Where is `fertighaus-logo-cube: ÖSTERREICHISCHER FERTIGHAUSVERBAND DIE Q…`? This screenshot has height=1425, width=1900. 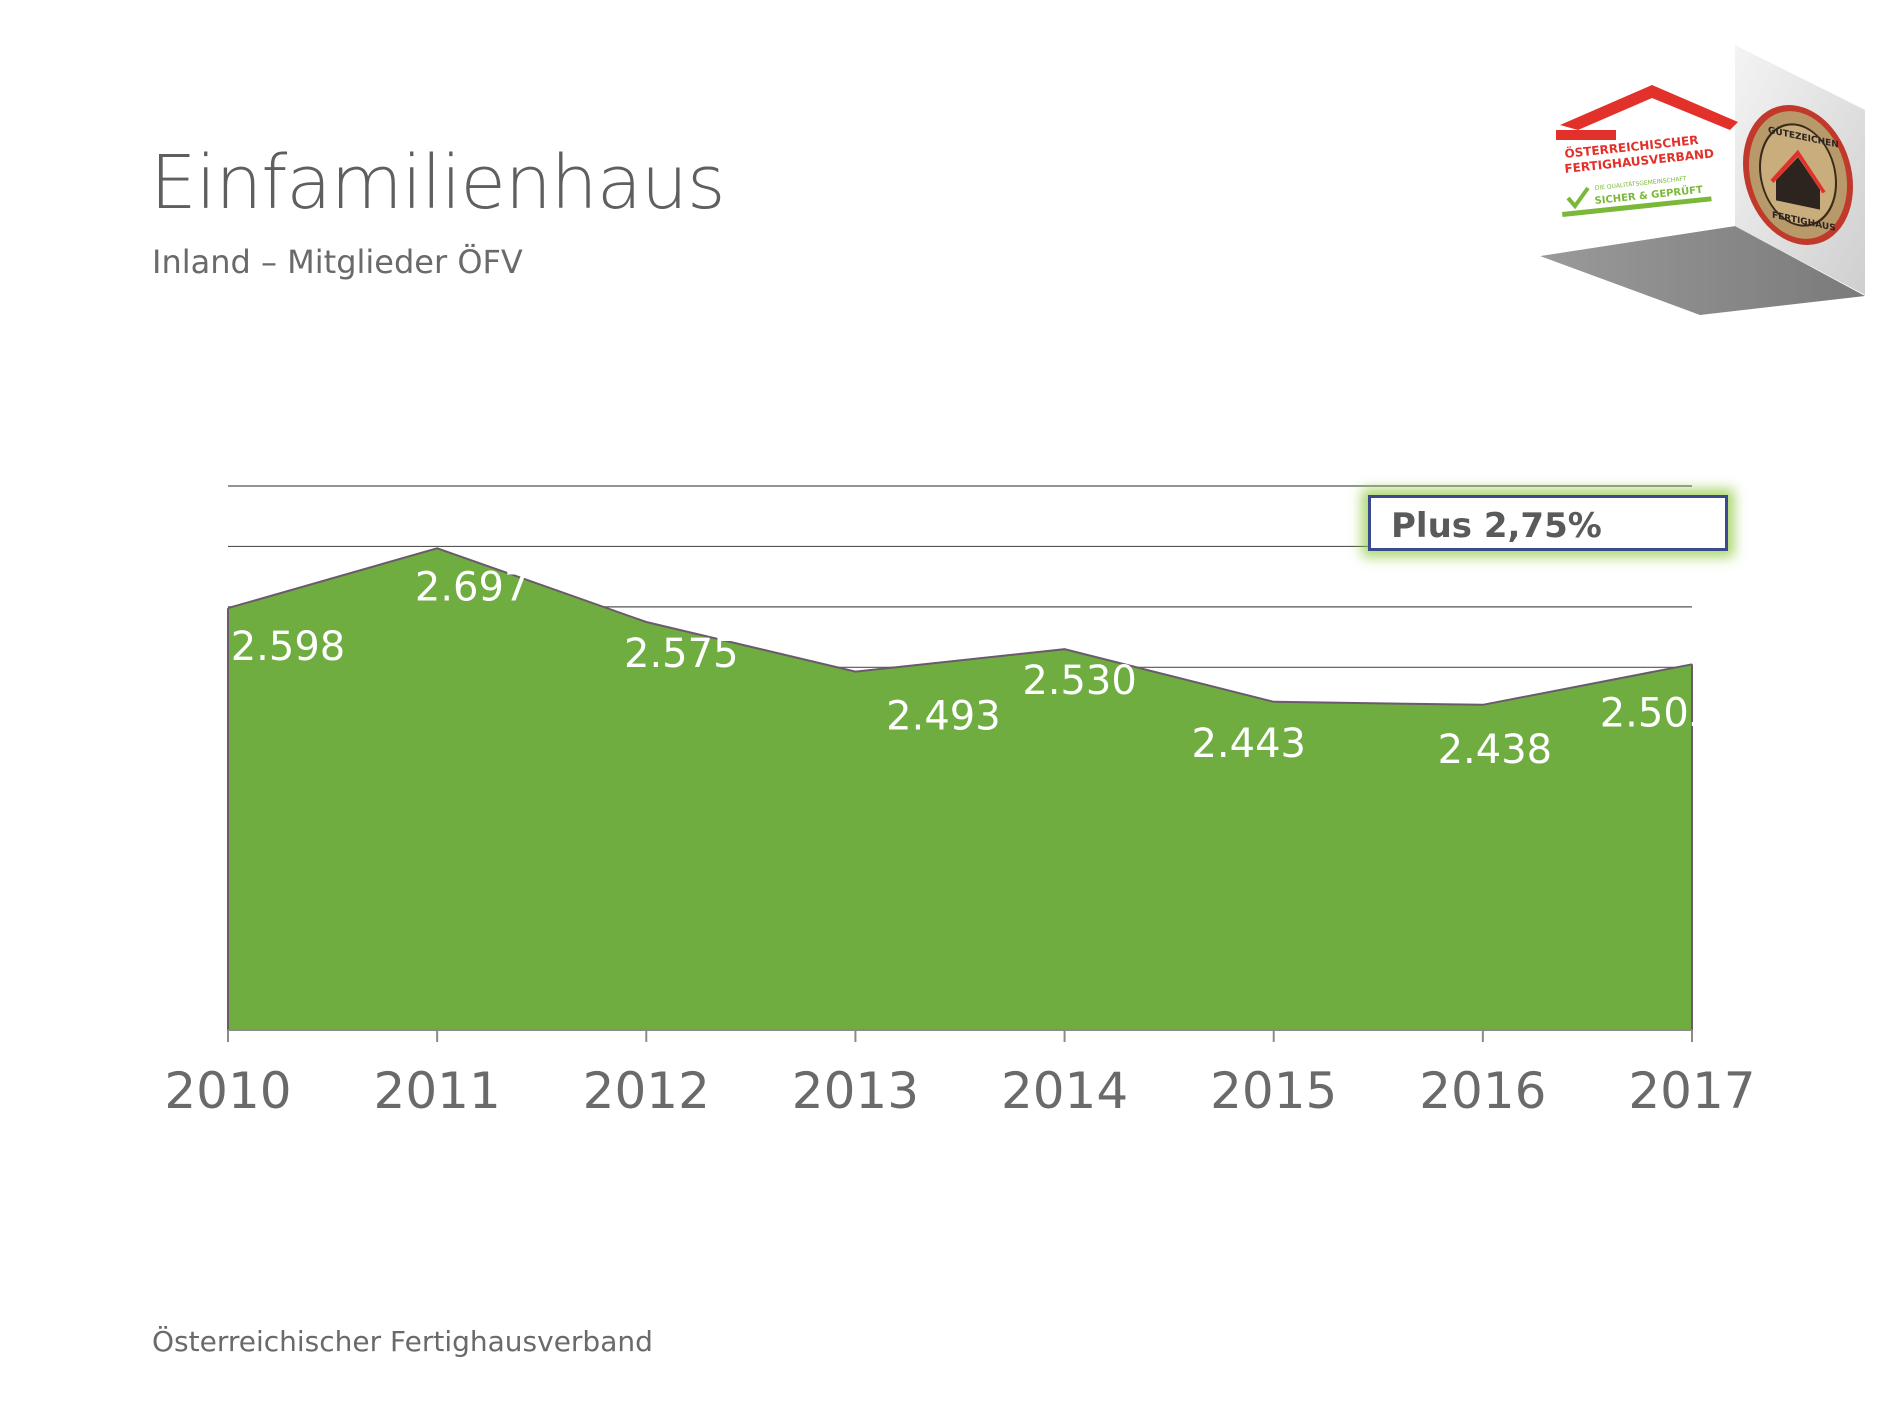
fertighaus-logo-cube: ÖSTERREICHISCHER FERTIGHAUSVERBAND DIE Q… is located at coordinates (1702, 180).